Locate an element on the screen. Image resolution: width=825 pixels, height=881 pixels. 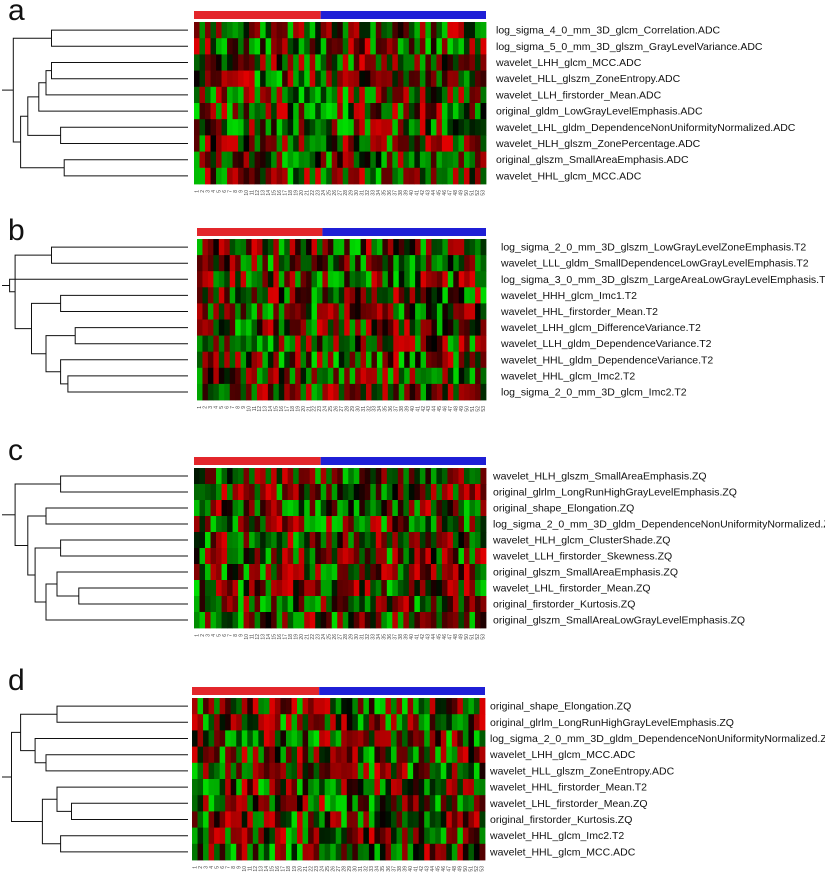
column-label: 33 is located at coordinates (374, 193).